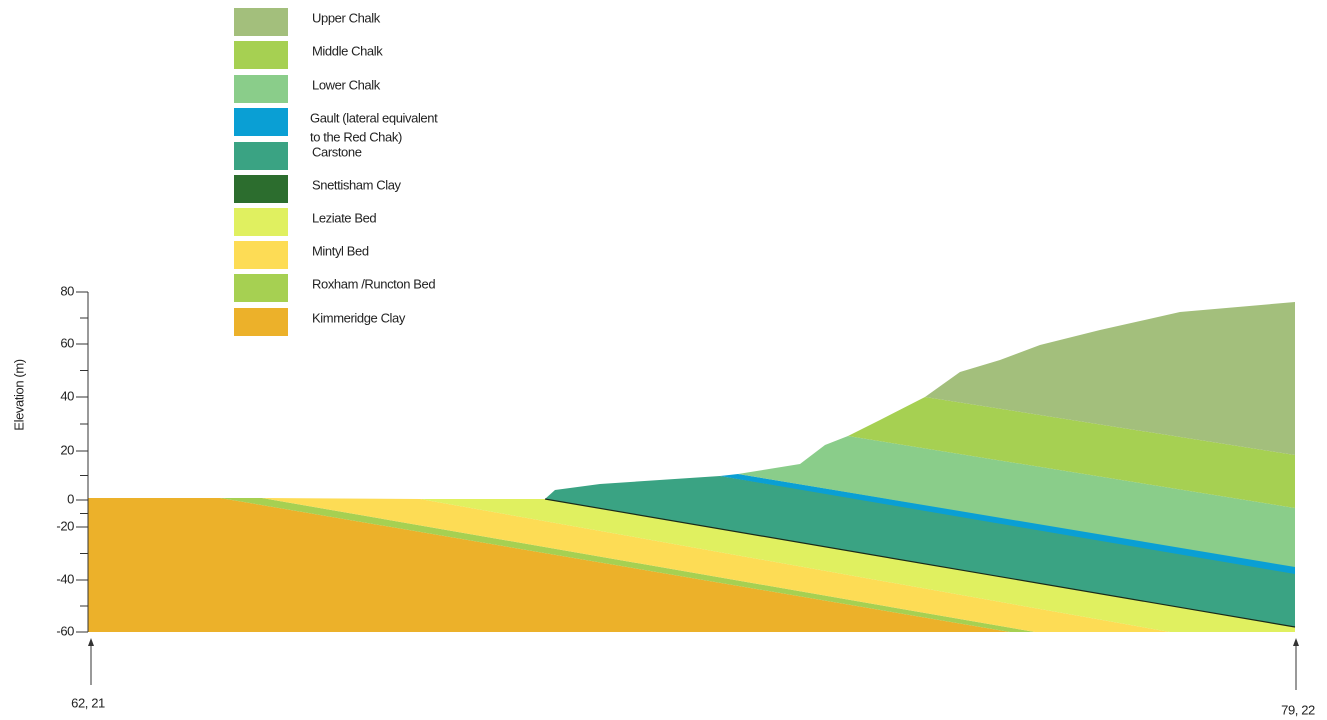 This screenshot has height=720, width=1327. I want to click on legend-label: Kimmeridge Clay, so click(359, 317).